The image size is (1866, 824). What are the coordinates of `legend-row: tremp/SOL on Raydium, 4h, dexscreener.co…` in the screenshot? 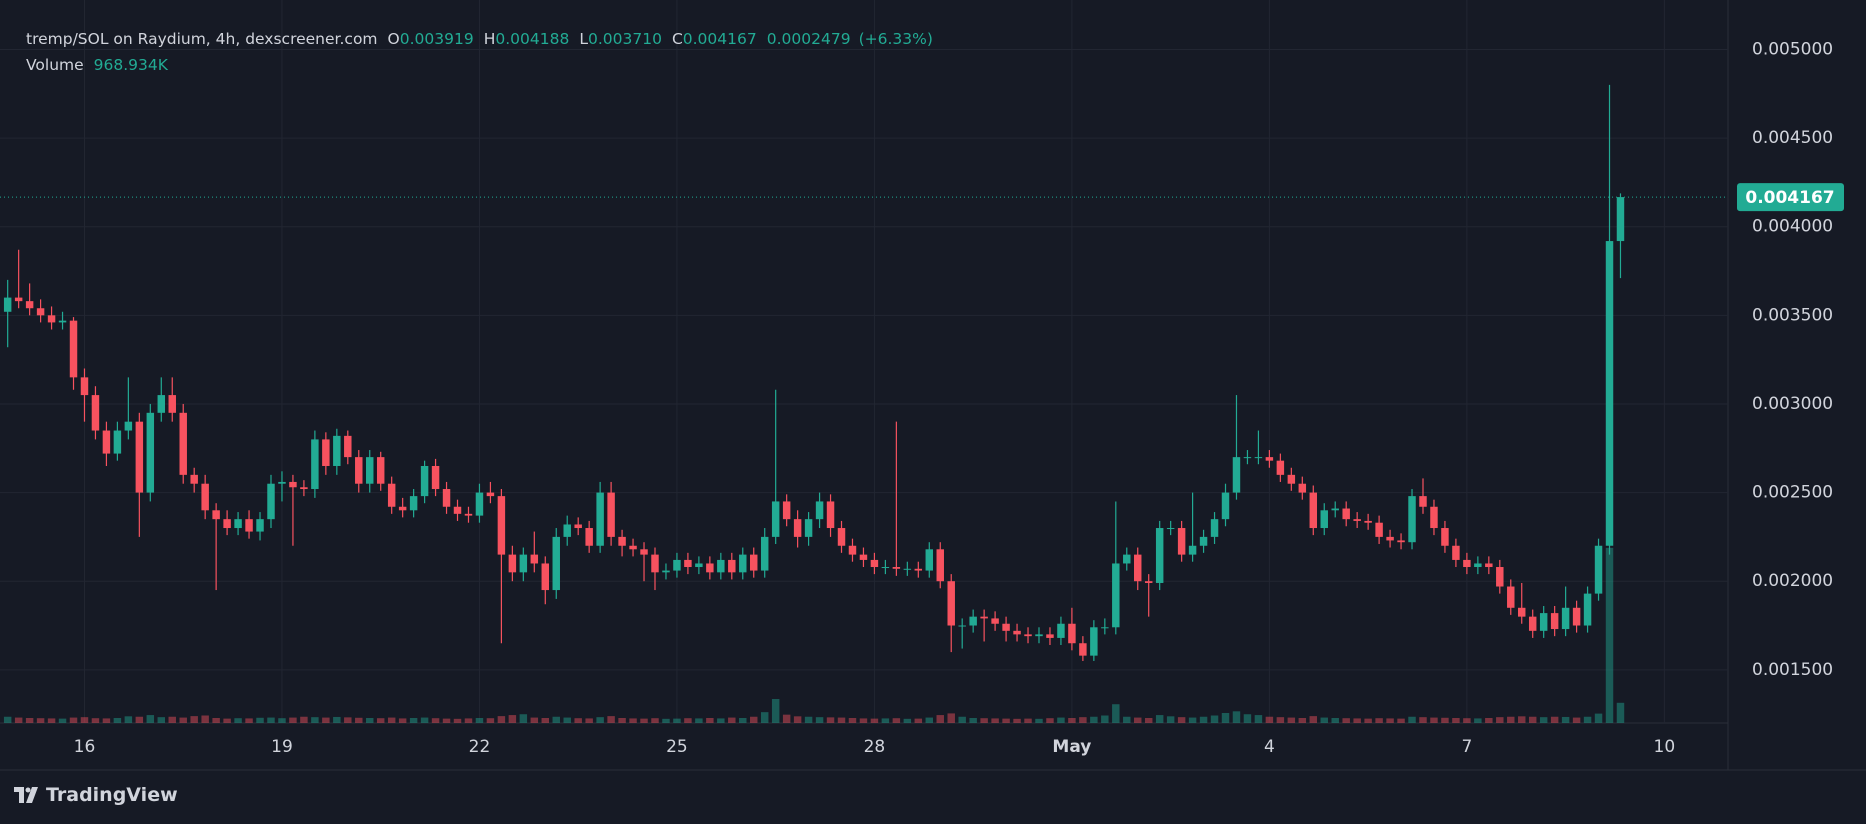 It's located at (479, 39).